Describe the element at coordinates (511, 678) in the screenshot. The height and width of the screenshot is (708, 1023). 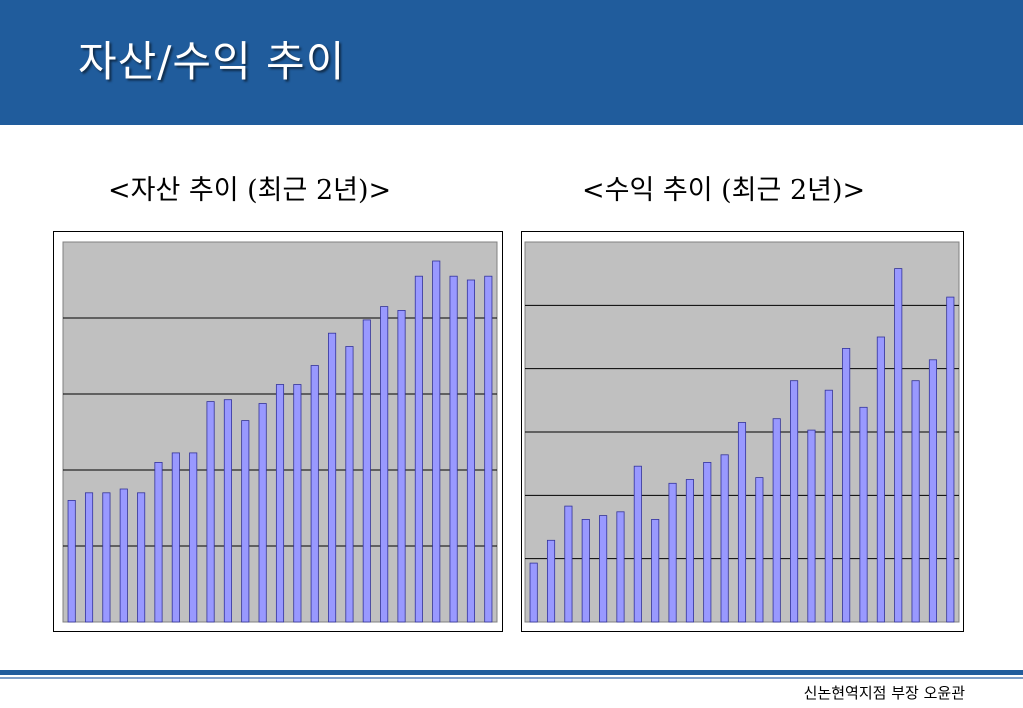
I see `footer-divider-thin` at that location.